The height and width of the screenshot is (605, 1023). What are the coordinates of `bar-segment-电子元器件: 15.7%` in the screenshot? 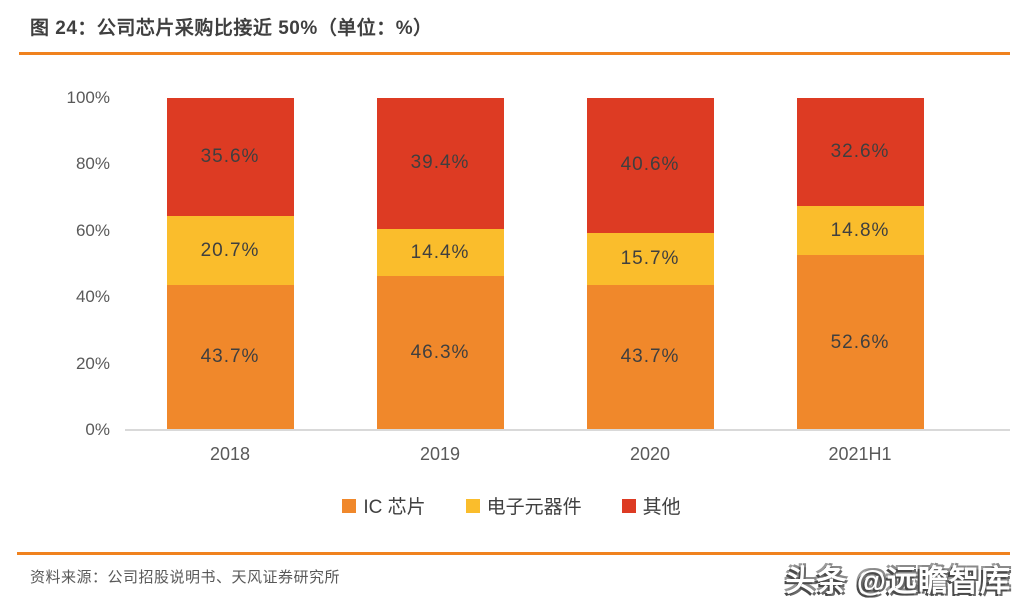 It's located at (650, 258).